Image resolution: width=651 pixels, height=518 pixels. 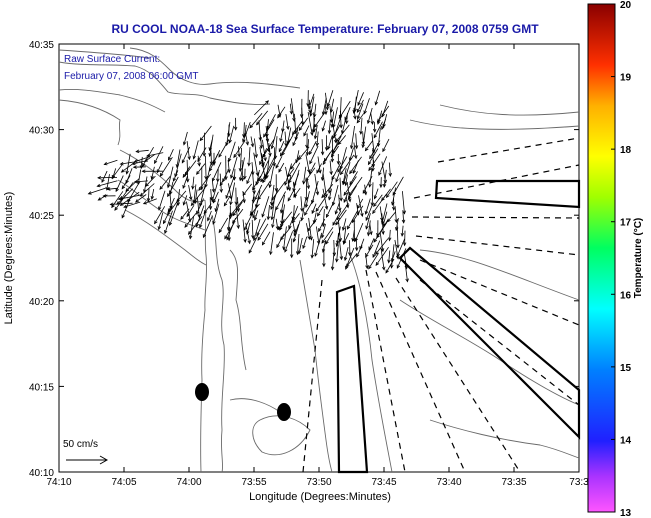 What do you see at coordinates (626, 223) in the screenshot?
I see `colorbar-tick-label: 17` at bounding box center [626, 223].